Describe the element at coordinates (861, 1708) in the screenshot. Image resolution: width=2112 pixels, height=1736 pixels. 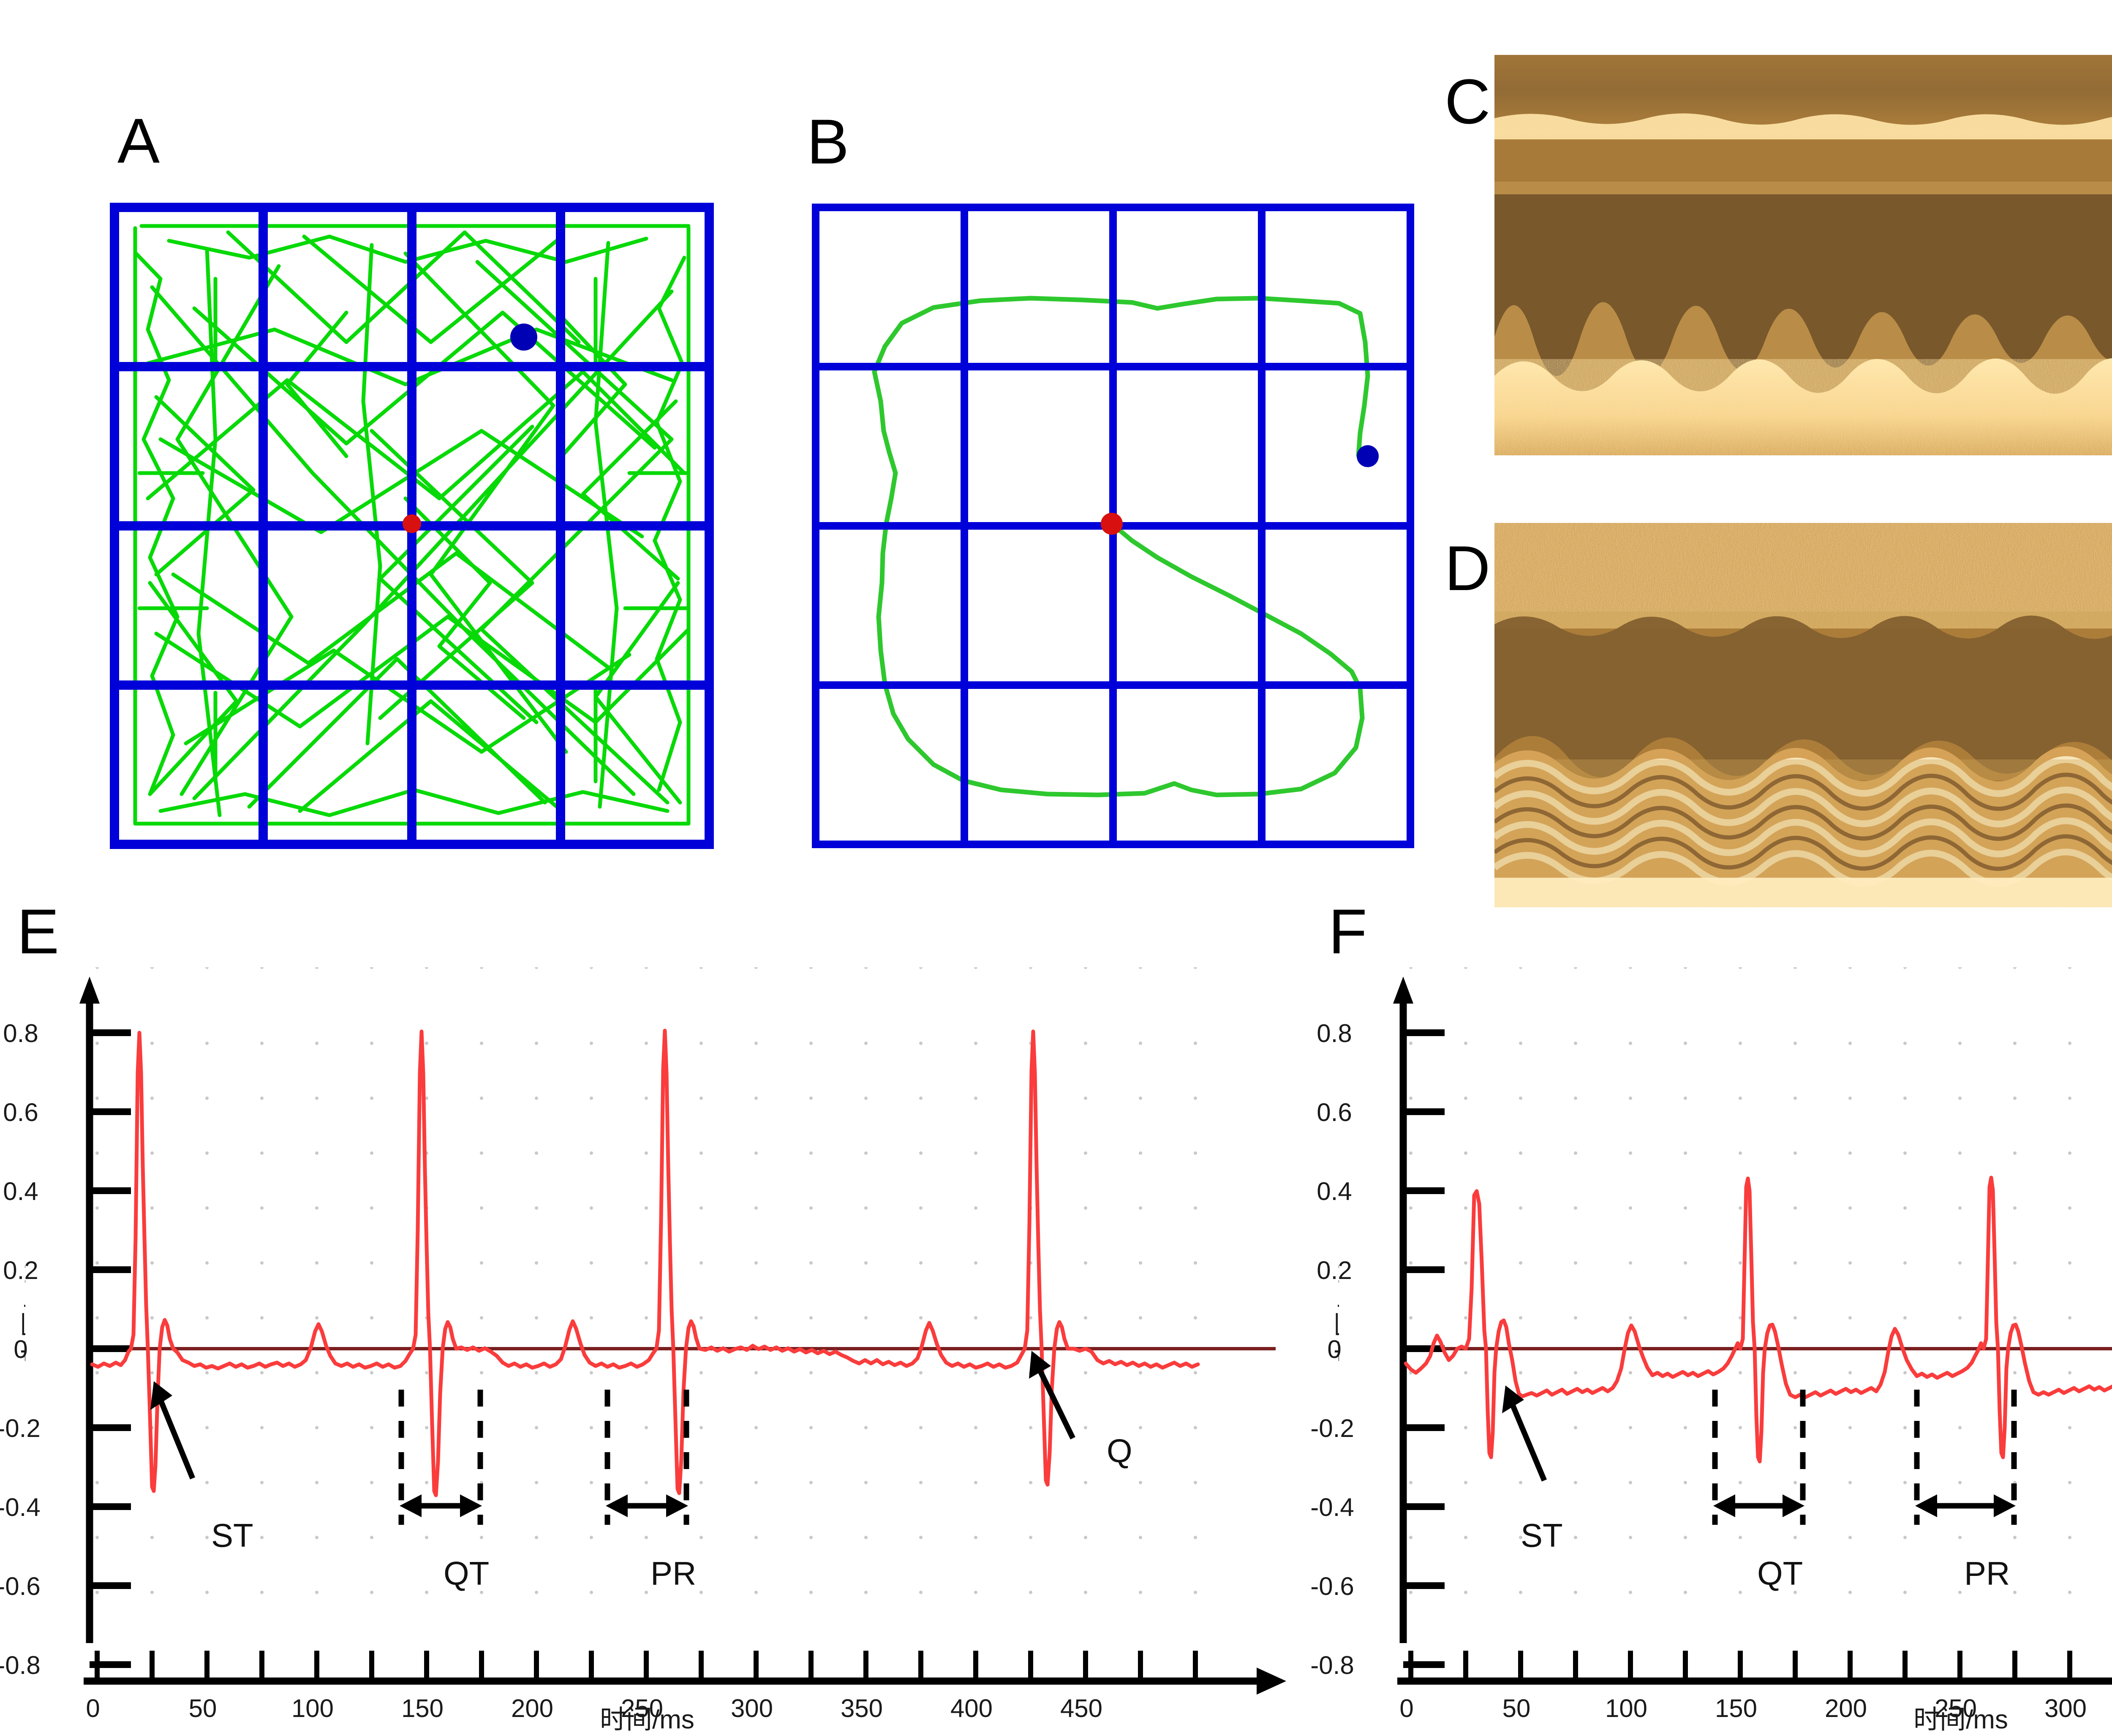
I see `xtick-e-350: 350` at that location.